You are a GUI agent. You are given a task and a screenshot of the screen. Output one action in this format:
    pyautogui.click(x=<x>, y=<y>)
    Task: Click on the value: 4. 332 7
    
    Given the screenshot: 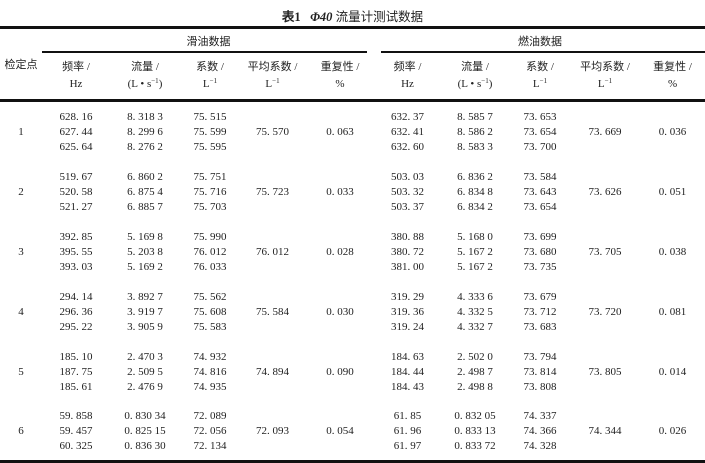 What is the action you would take?
    pyautogui.click(x=475, y=326)
    